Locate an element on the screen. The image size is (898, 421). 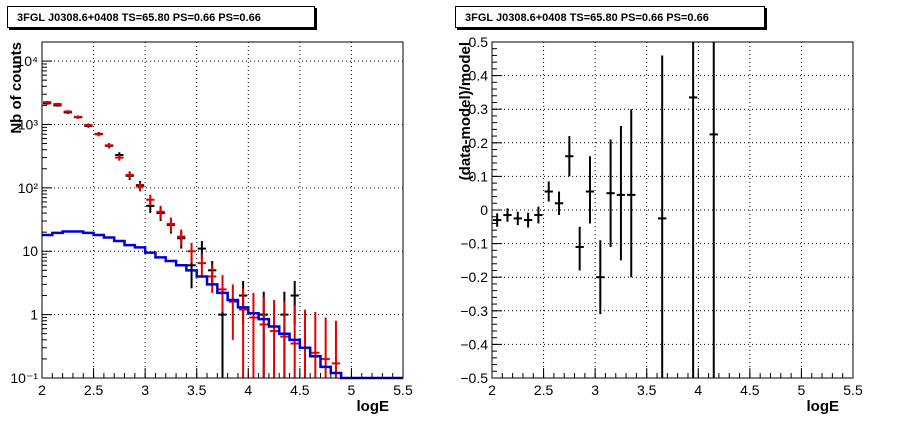
model-step-line is located at coordinates (222, 305).